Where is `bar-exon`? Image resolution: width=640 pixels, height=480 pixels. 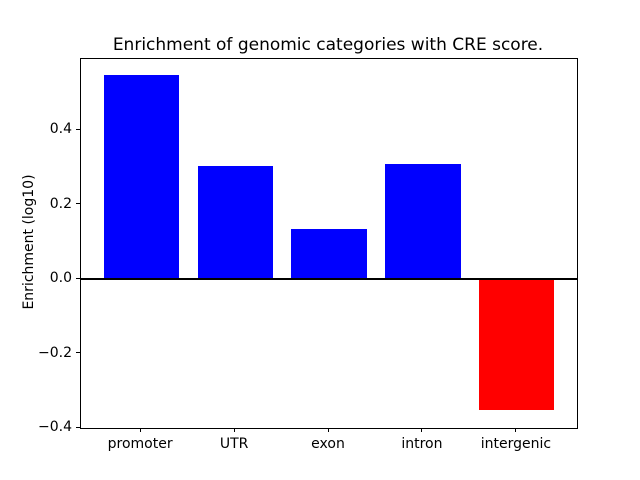 bar-exon is located at coordinates (329, 254).